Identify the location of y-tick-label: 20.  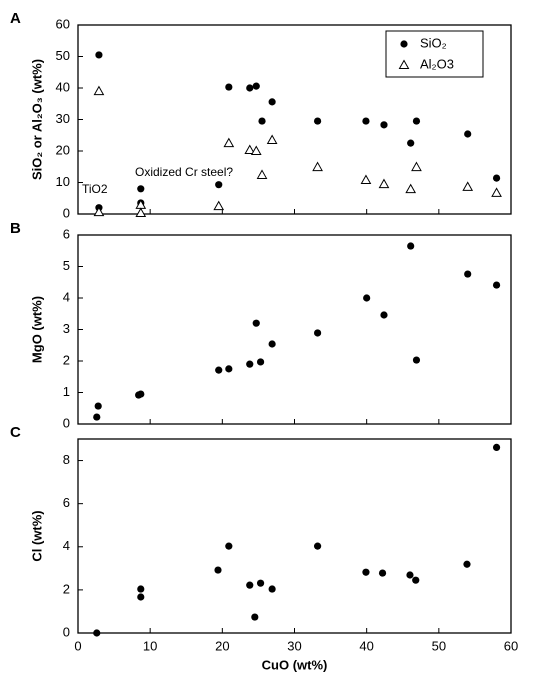
(63, 149).